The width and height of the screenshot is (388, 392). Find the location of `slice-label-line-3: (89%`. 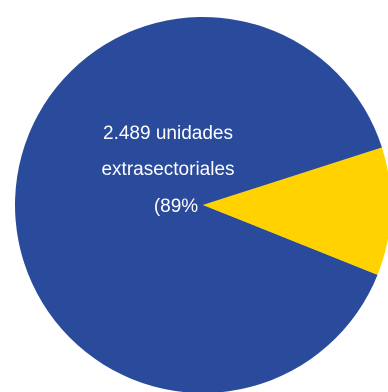

slice-label-line-3: (89% is located at coordinates (176, 206).